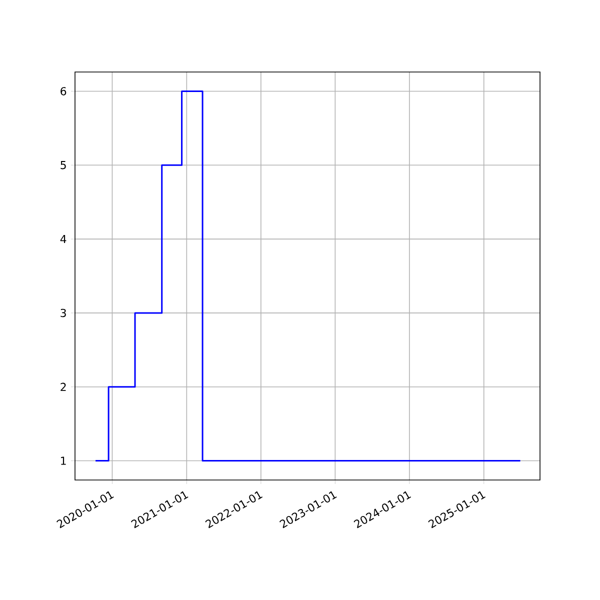 The height and width of the screenshot is (600, 600). What do you see at coordinates (63, 239) in the screenshot?
I see `y-tick-label: 4` at bounding box center [63, 239].